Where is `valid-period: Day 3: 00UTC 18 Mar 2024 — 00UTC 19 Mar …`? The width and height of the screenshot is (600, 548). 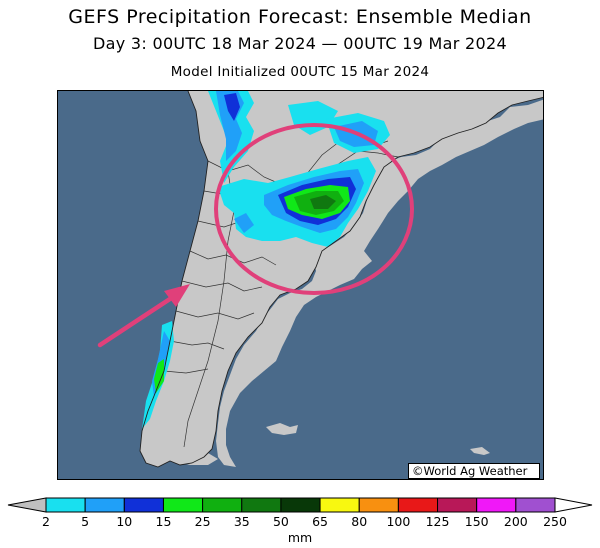 valid-period: Day 3: 00UTC 18 Mar 2024 — 00UTC 19 Mar … is located at coordinates (300, 43).